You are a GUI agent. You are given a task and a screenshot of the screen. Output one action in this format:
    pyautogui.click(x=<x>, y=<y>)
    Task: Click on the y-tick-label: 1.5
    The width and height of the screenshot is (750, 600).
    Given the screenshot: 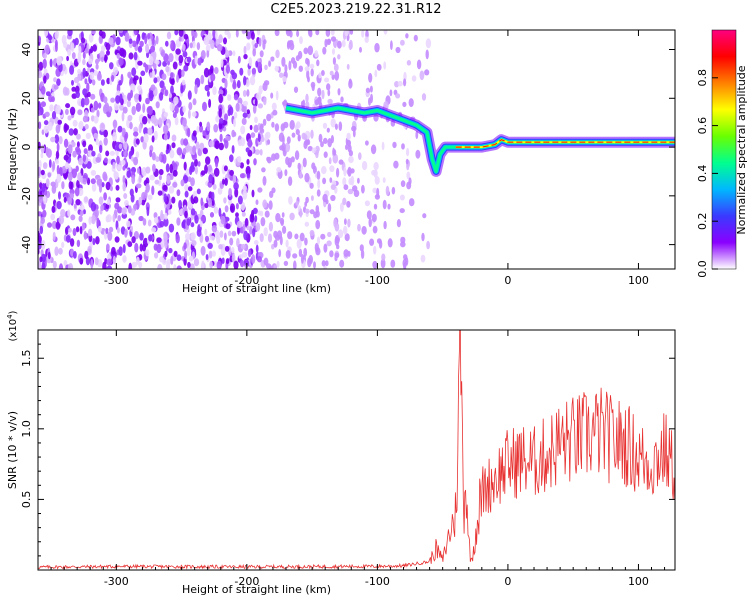 What is the action you would take?
    pyautogui.click(x=26, y=358)
    